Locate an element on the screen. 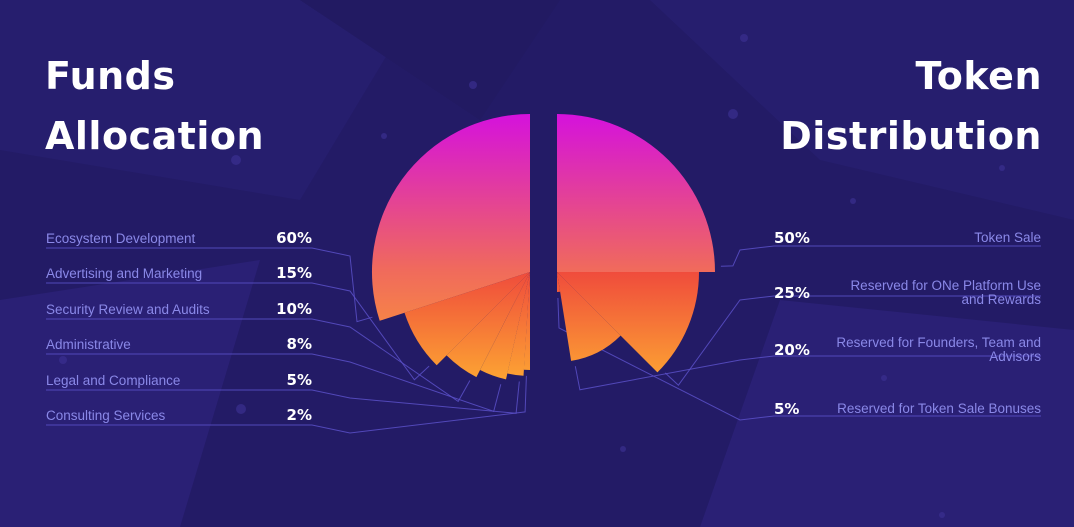 This screenshot has width=1074, height=527. legend-label: Advertising and Marketing is located at coordinates (124, 273).